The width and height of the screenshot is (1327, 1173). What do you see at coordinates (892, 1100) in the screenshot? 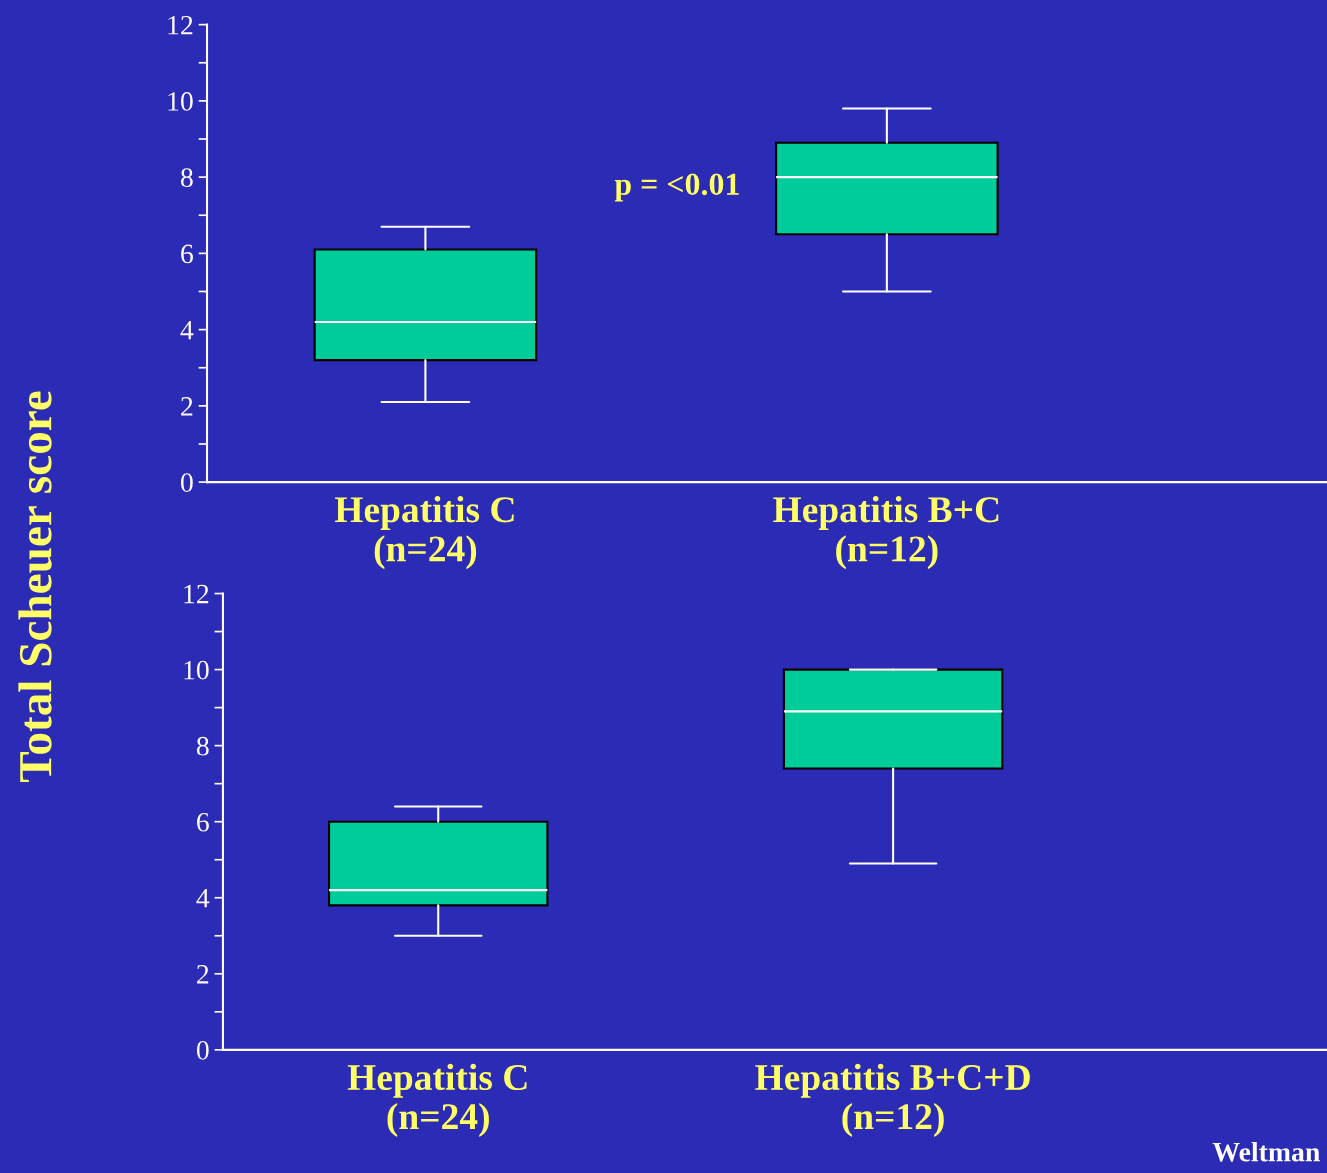
I see `x-tick-label: Hepatitis B+C+D (n=12)` at bounding box center [892, 1100].